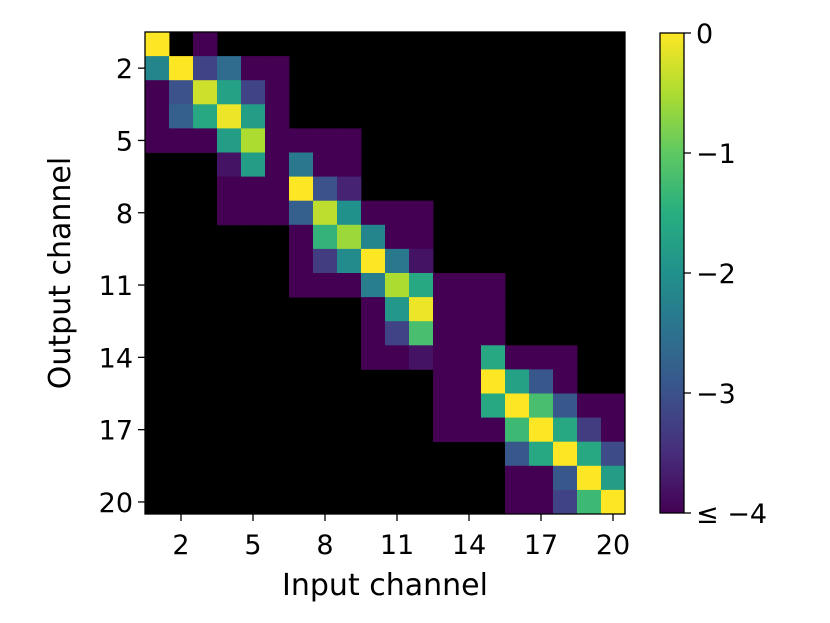 The height and width of the screenshot is (623, 830). Describe the element at coordinates (116, 358) in the screenshot. I see `y-tick-label: 14` at that location.